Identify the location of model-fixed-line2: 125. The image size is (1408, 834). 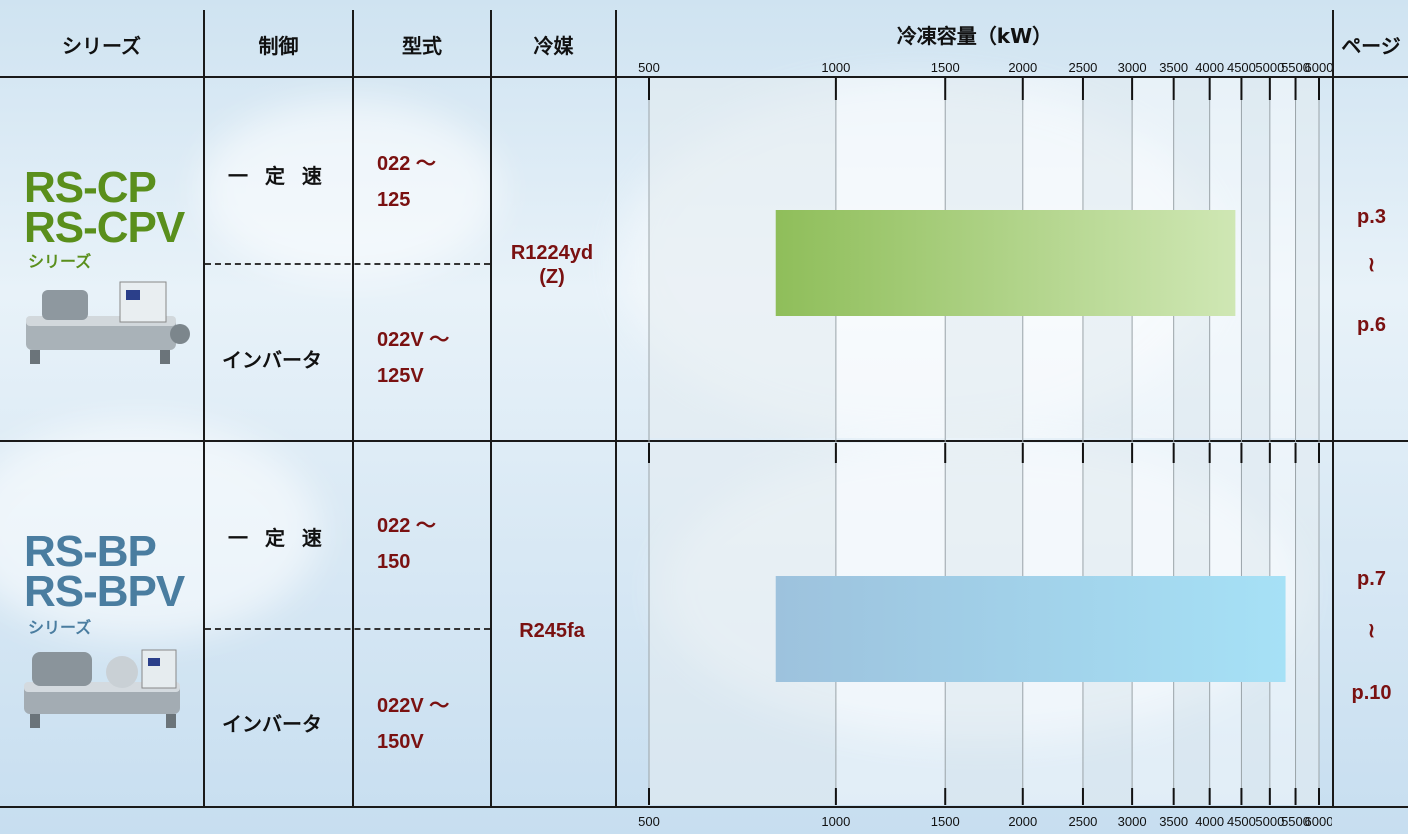
(394, 200).